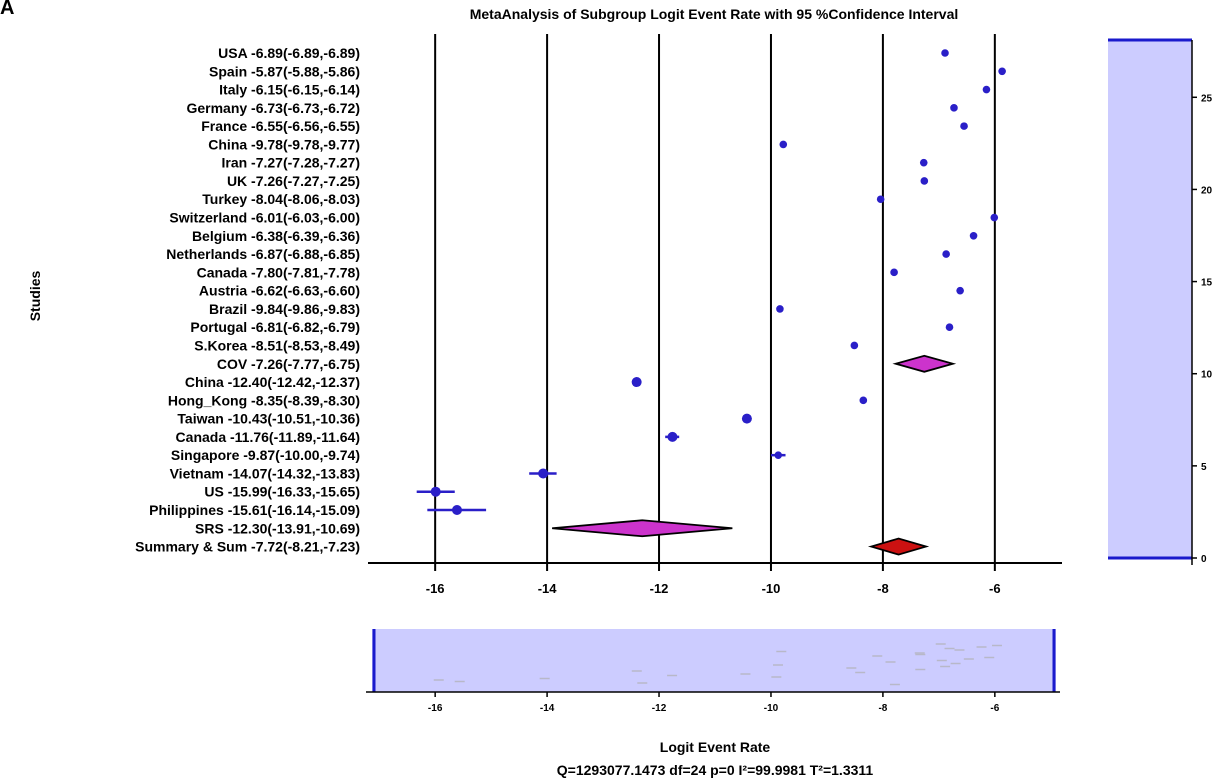 This screenshot has width=1221, height=784. I want to click on horizontal-scroller: -16 -14 -12 -10 -8 -6, so click(713, 671).